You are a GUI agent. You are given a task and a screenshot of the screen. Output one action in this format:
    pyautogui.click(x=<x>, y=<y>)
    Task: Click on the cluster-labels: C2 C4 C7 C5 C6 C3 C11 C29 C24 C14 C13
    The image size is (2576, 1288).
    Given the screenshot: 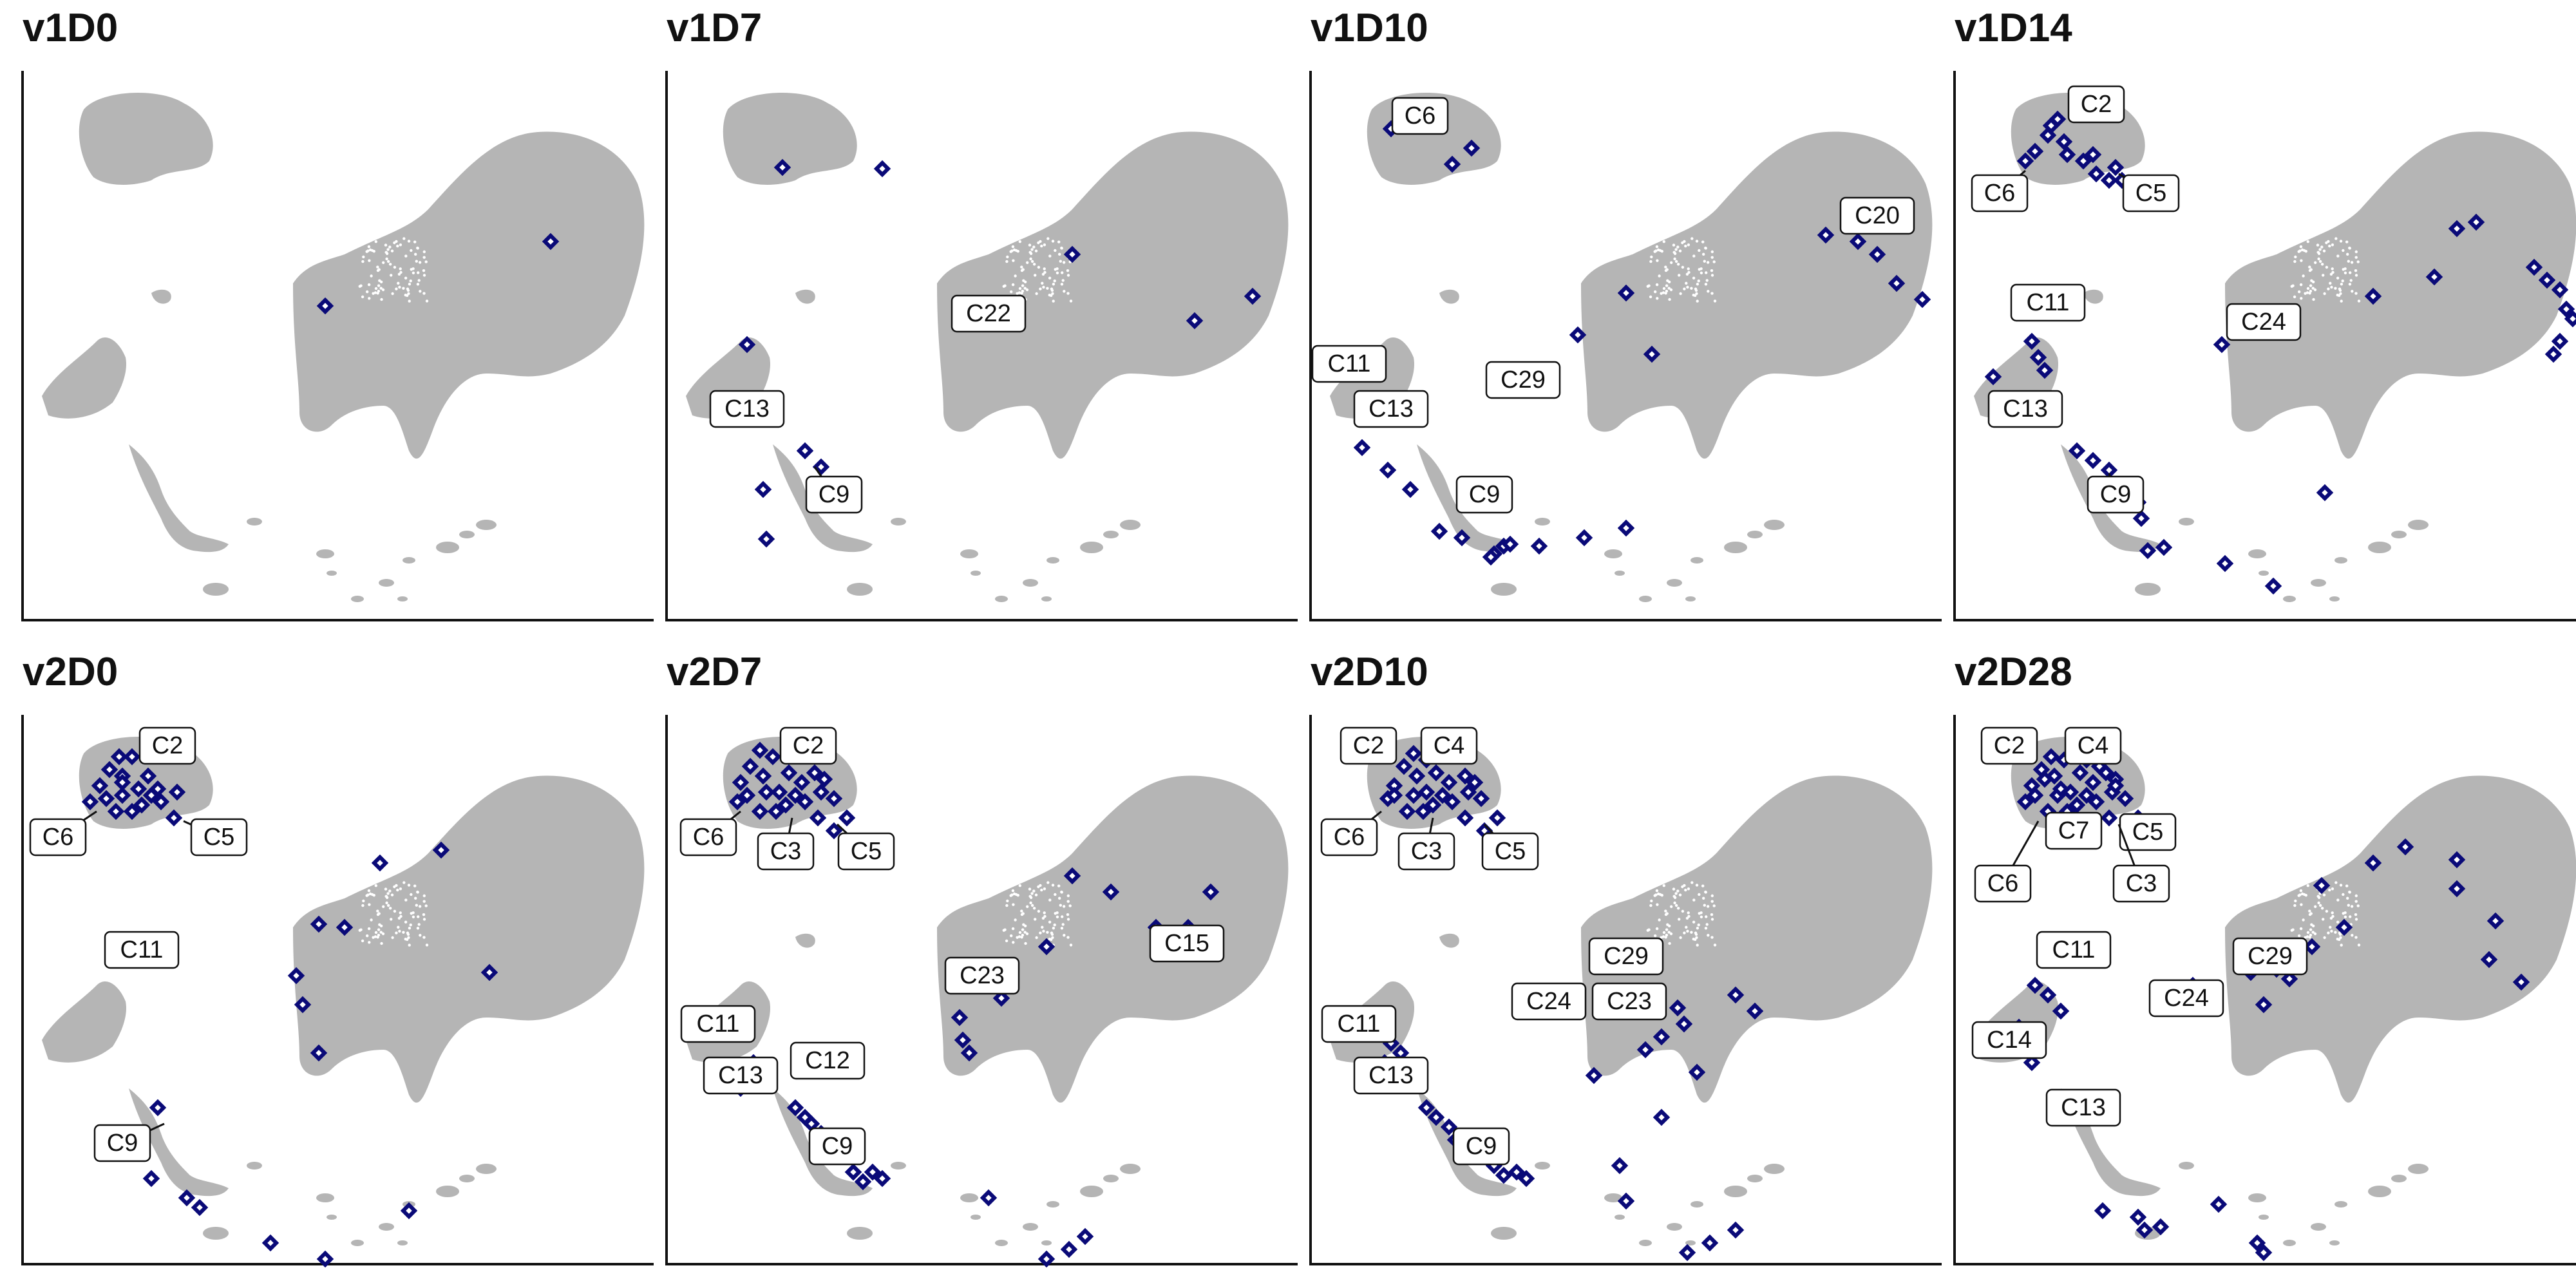 What is the action you would take?
    pyautogui.click(x=2139, y=926)
    